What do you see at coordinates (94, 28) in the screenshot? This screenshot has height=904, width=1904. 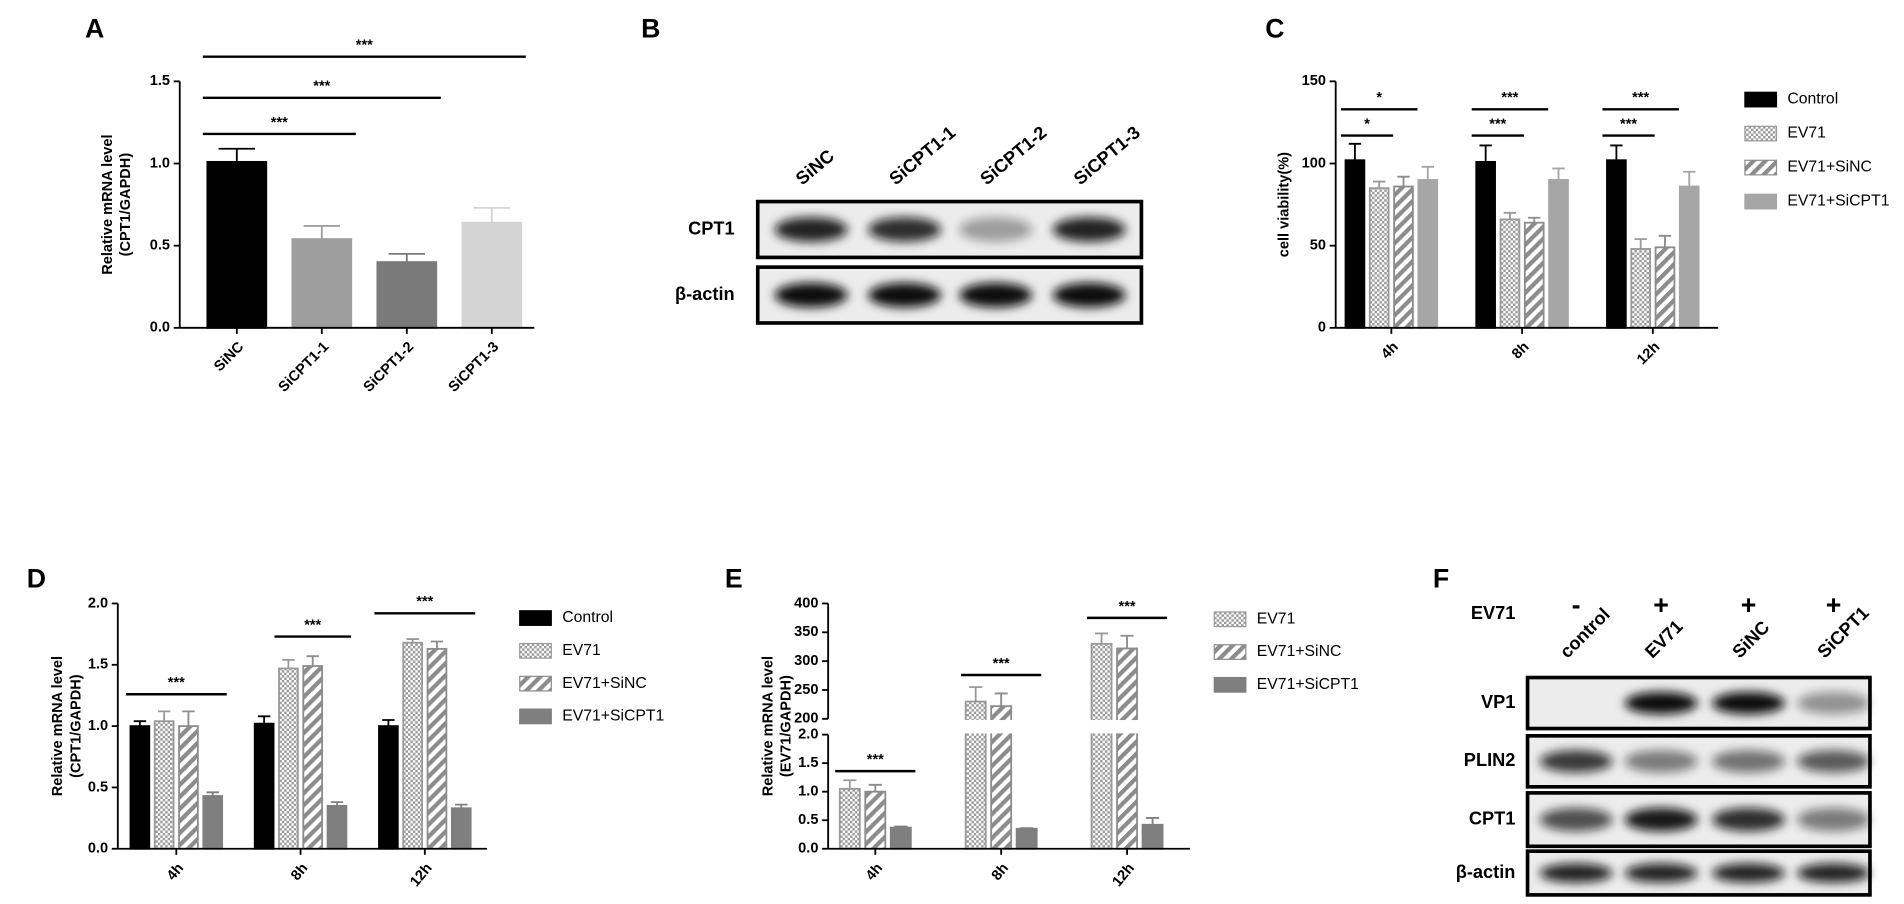 I see `panel-label: A` at bounding box center [94, 28].